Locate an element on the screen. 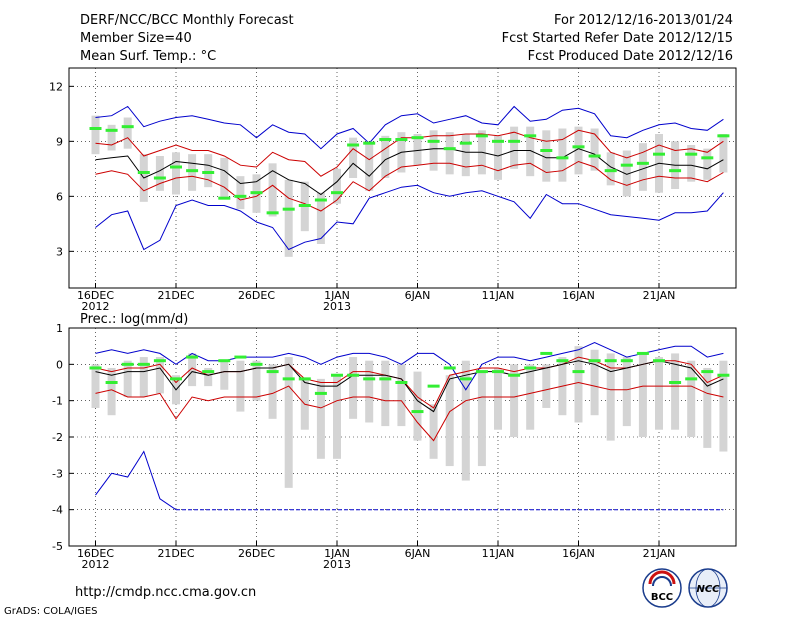 This screenshot has width=800, height=618. bcc-logo-text: BCC is located at coordinates (662, 597).